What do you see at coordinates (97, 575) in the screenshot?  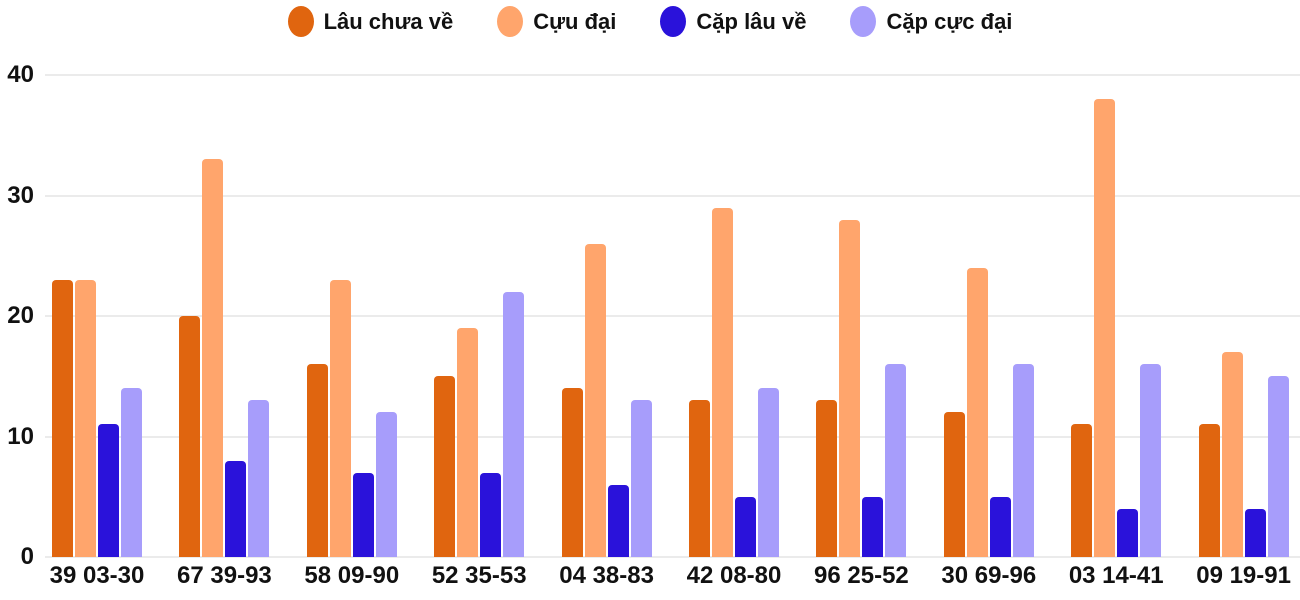 I see `x-axis-tick-label: 39 03-30` at bounding box center [97, 575].